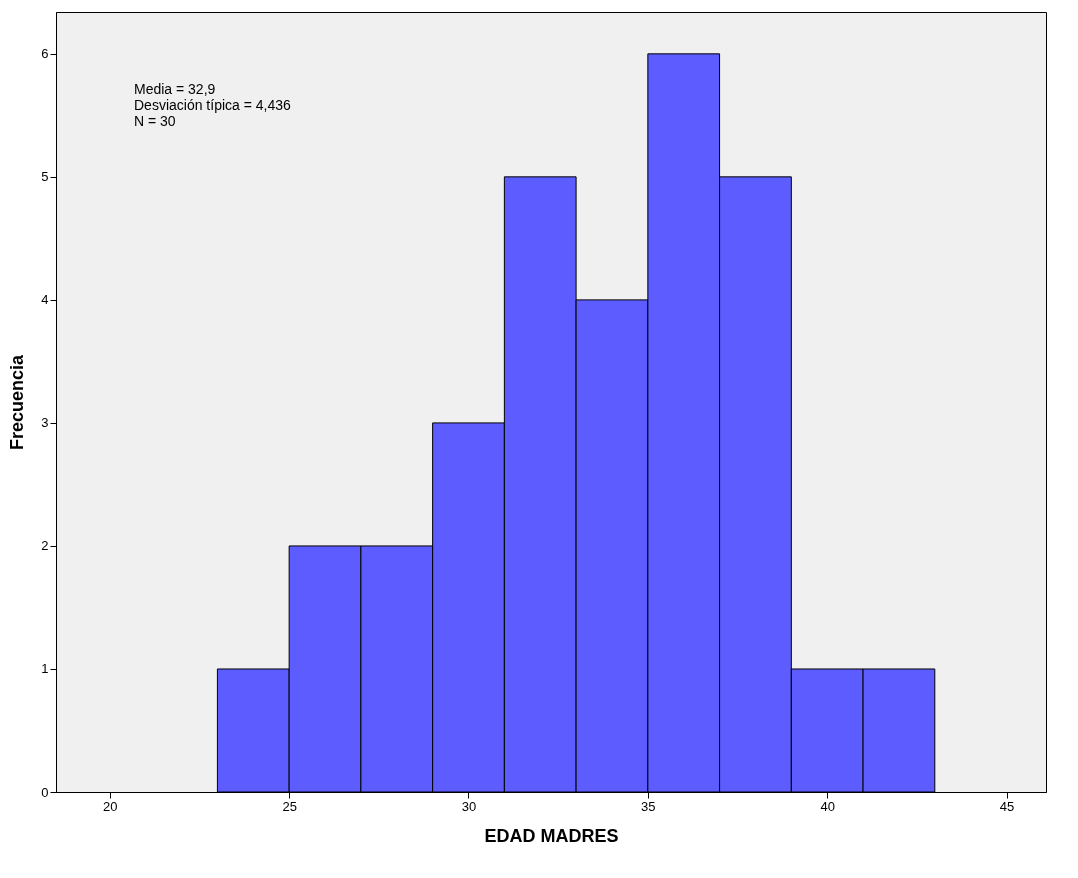  What do you see at coordinates (155, 121) in the screenshot?
I see `annotation: N = 30` at bounding box center [155, 121].